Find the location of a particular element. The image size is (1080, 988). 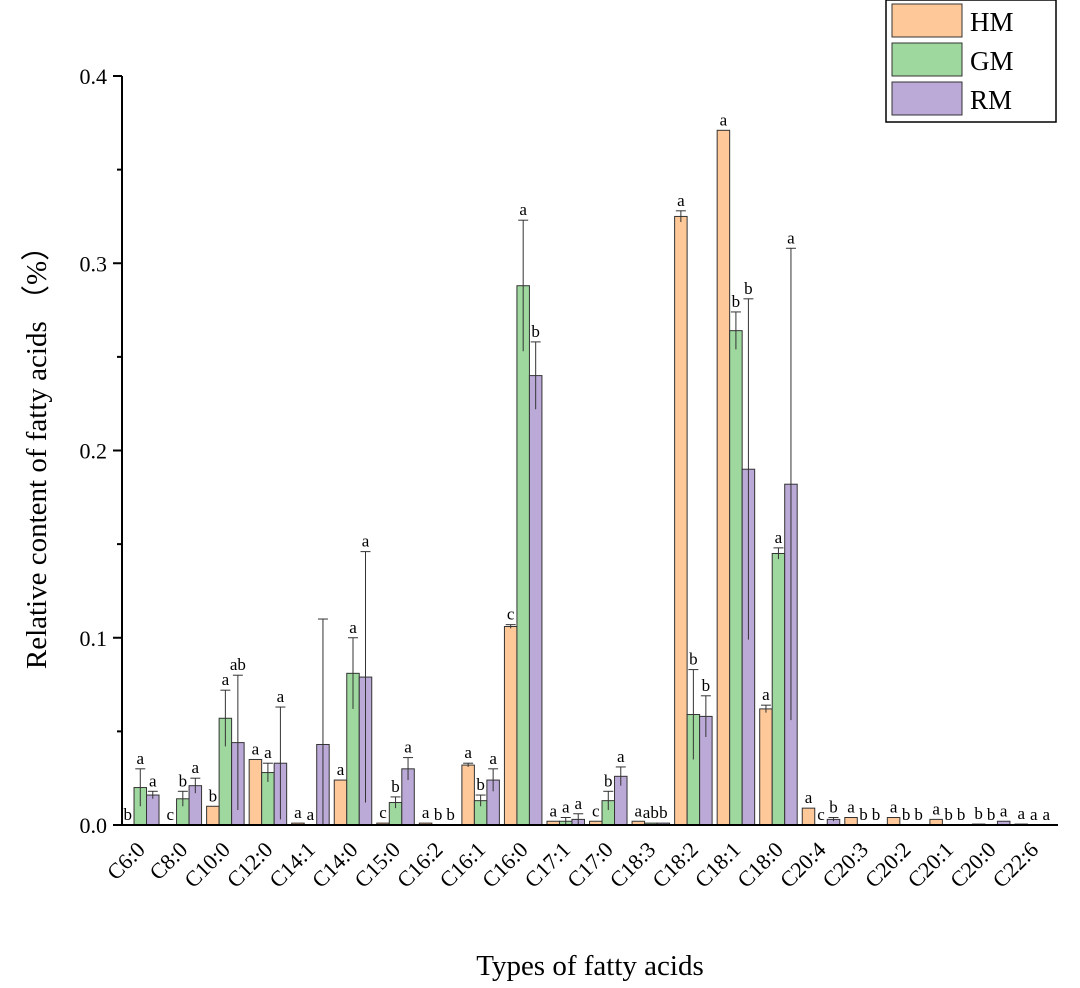

y-ticks: 0.0 0.1 0.2 0.3 0.4 is located at coordinates (101, 451).